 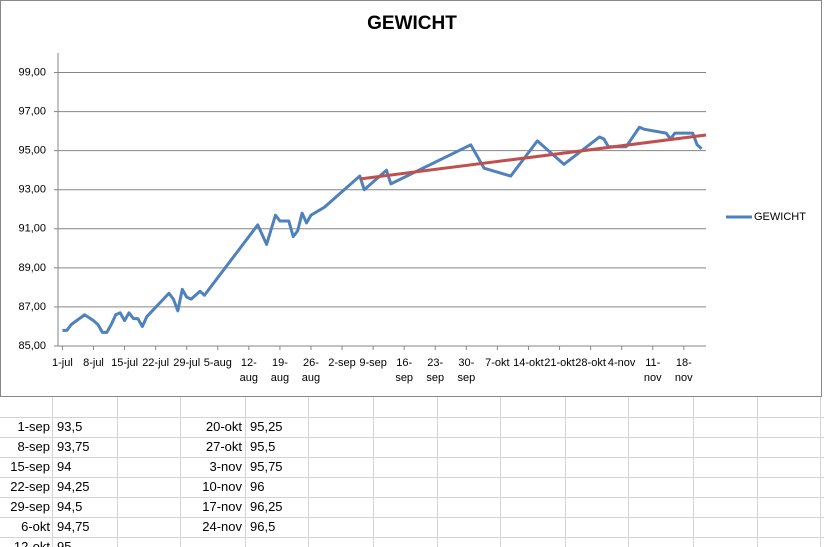 What do you see at coordinates (263, 526) in the screenshot?
I see `table-cell: 96,5` at bounding box center [263, 526].